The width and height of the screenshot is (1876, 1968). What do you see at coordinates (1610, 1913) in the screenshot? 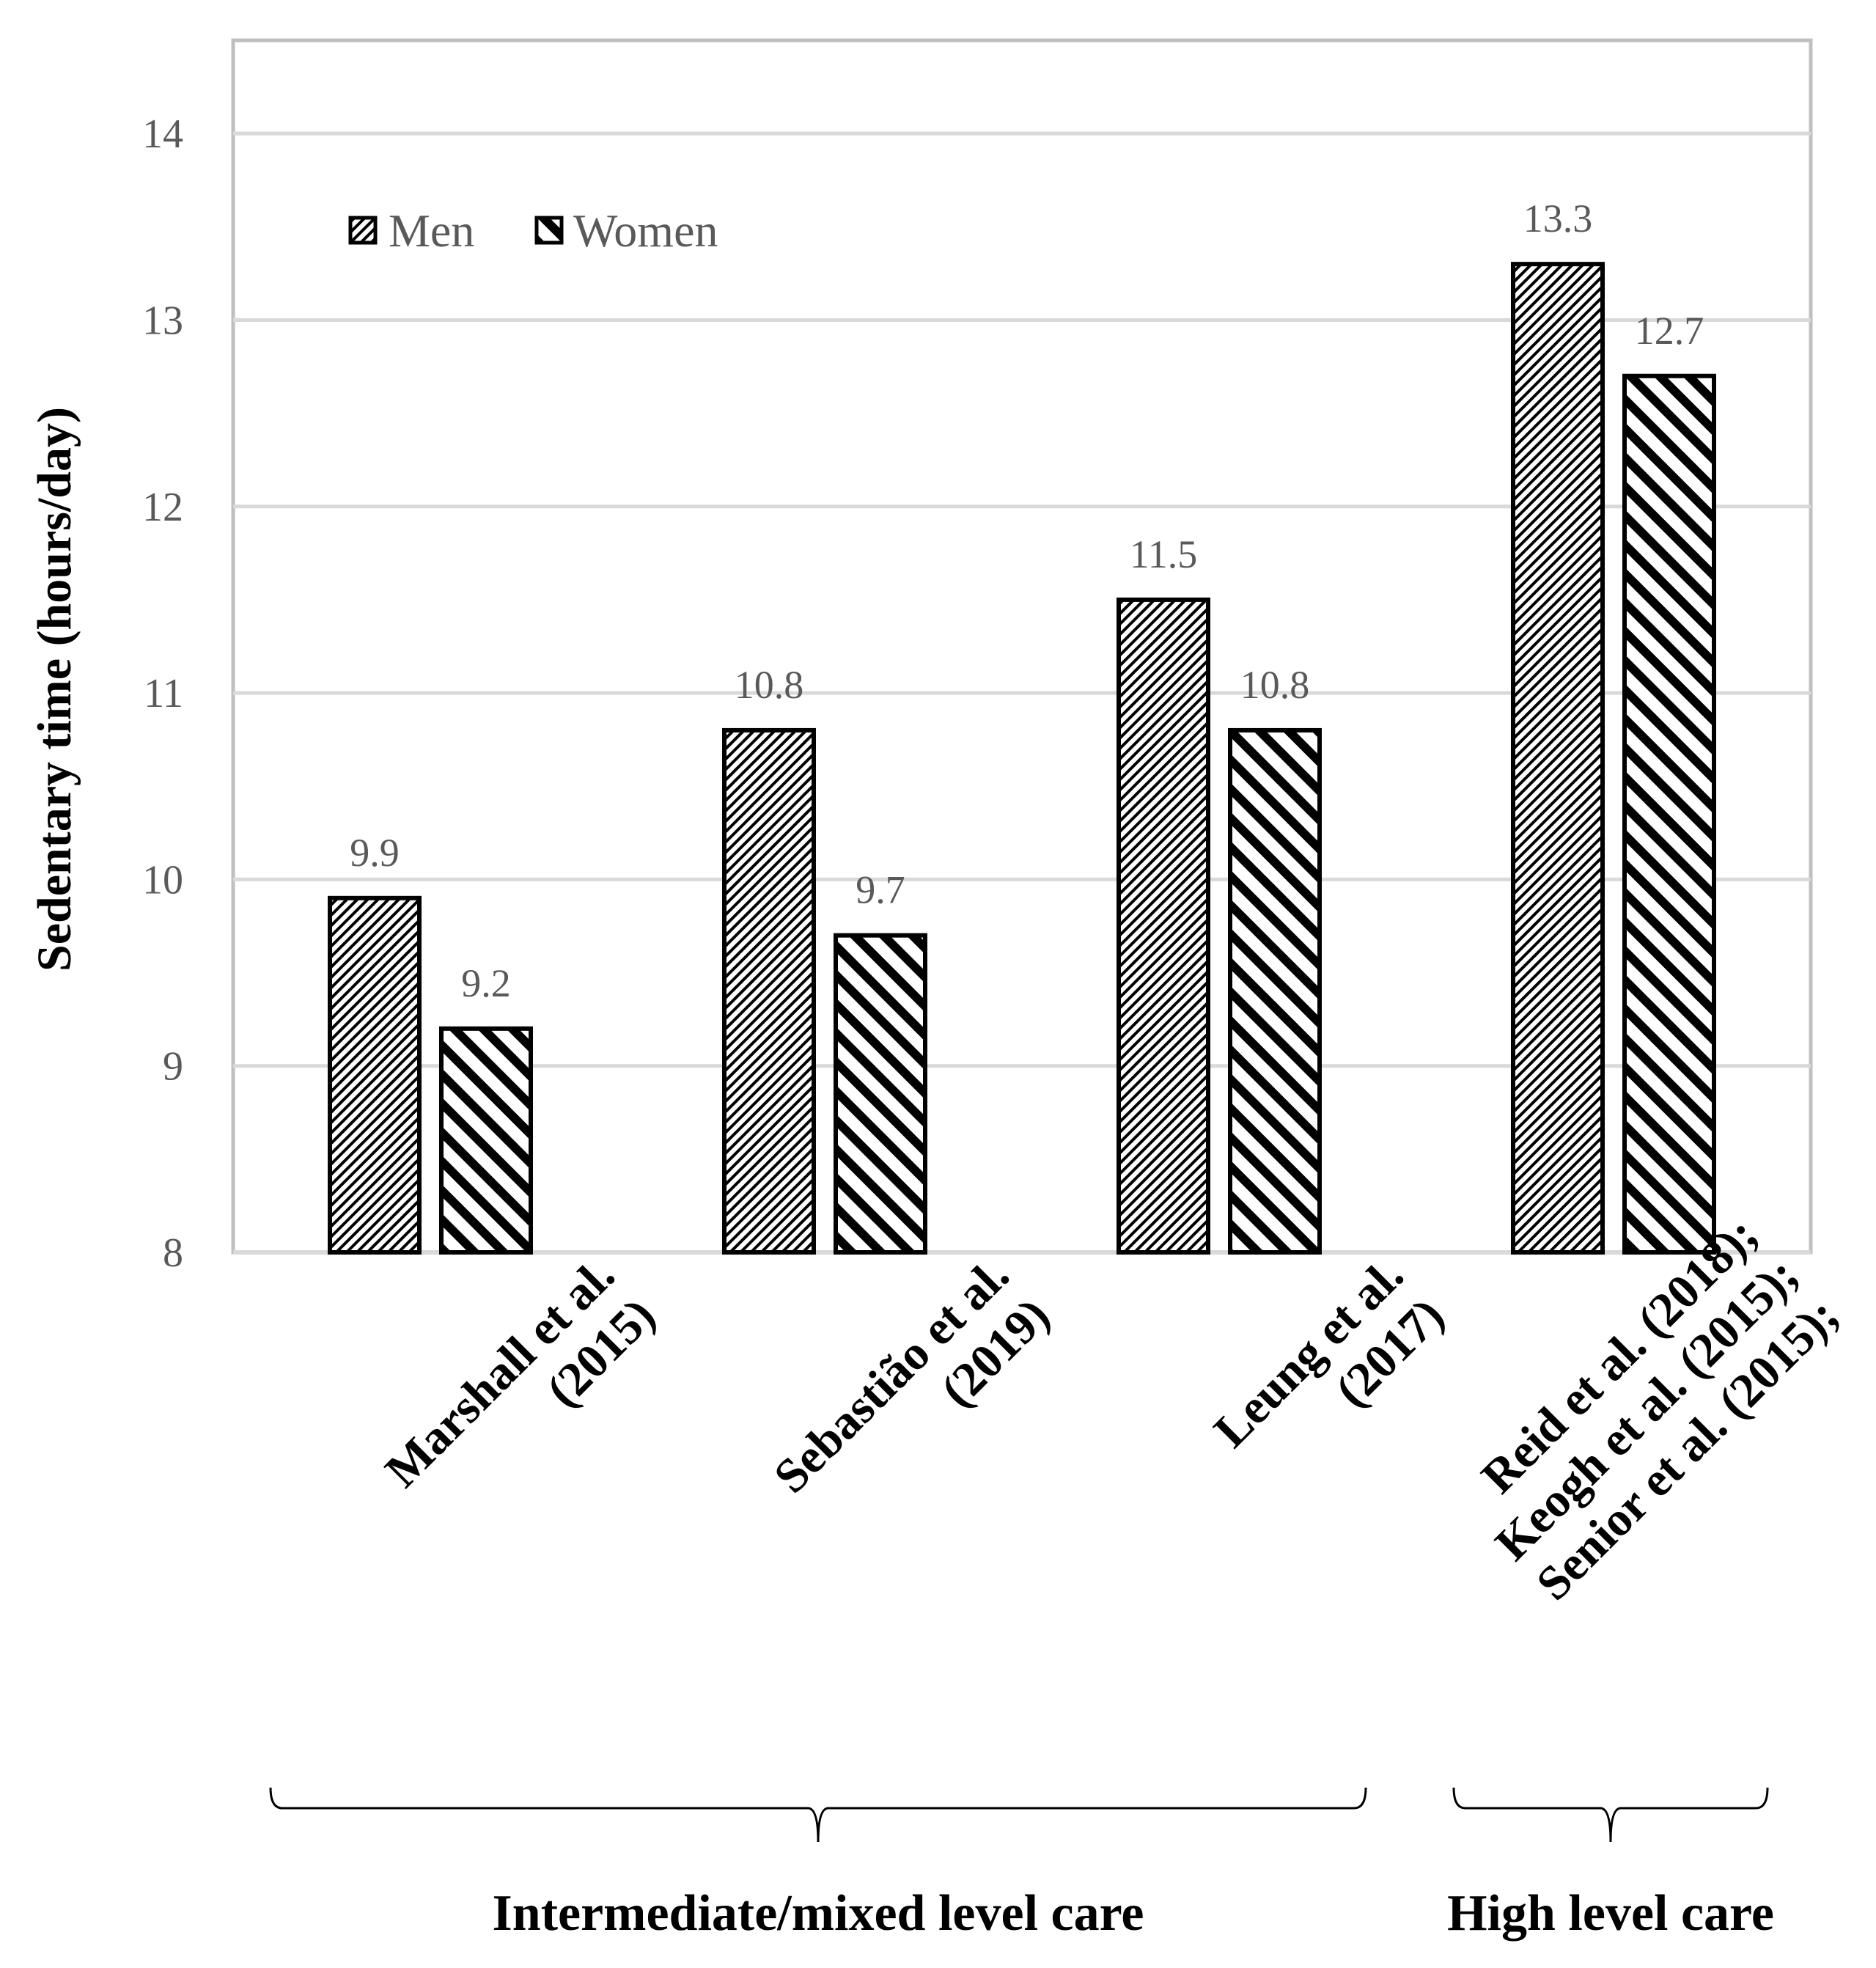
I see `group-label: High level care` at bounding box center [1610, 1913].